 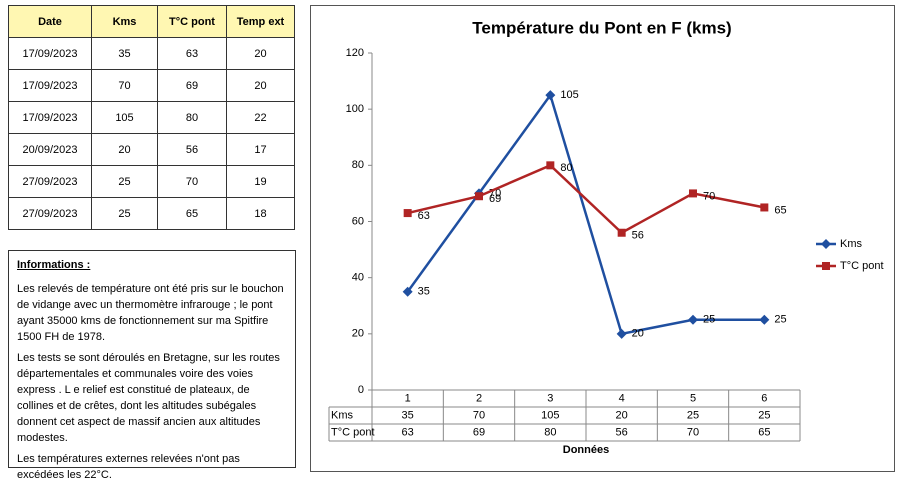 What do you see at coordinates (479, 432) in the screenshot?
I see `table-value: 69` at bounding box center [479, 432].